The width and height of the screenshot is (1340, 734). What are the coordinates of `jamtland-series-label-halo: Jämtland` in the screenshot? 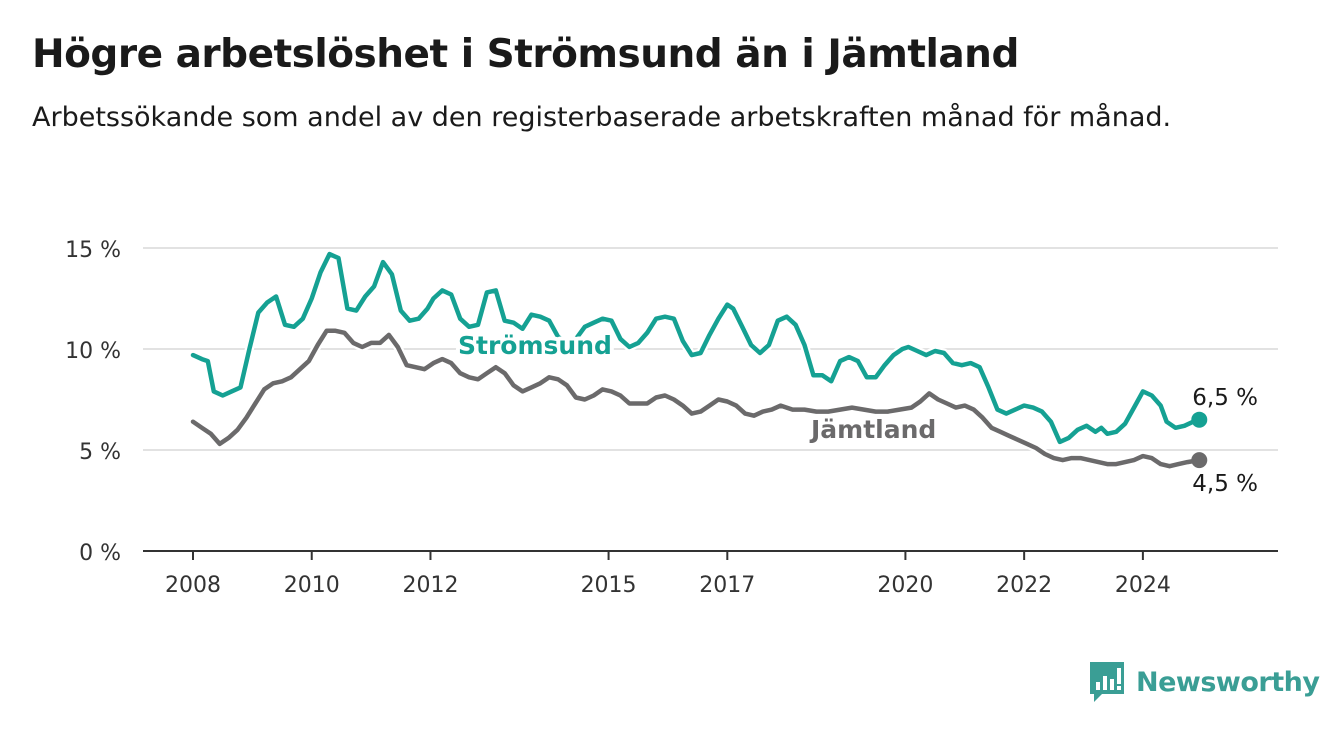 It's located at (872, 429).